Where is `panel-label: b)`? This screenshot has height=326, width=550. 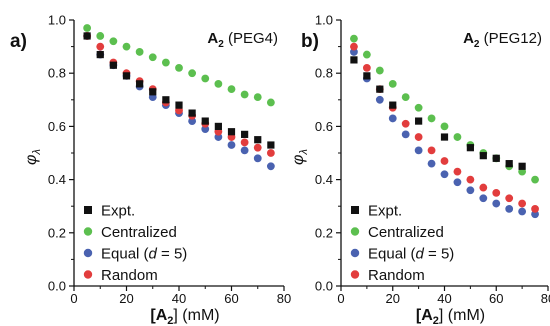
panel-label: b) is located at coordinates (310, 41).